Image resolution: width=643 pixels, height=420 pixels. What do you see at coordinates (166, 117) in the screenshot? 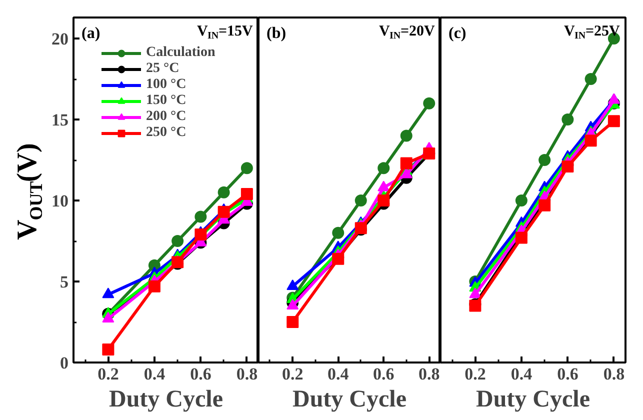
I see `legend-label: 200 °C` at bounding box center [166, 117].